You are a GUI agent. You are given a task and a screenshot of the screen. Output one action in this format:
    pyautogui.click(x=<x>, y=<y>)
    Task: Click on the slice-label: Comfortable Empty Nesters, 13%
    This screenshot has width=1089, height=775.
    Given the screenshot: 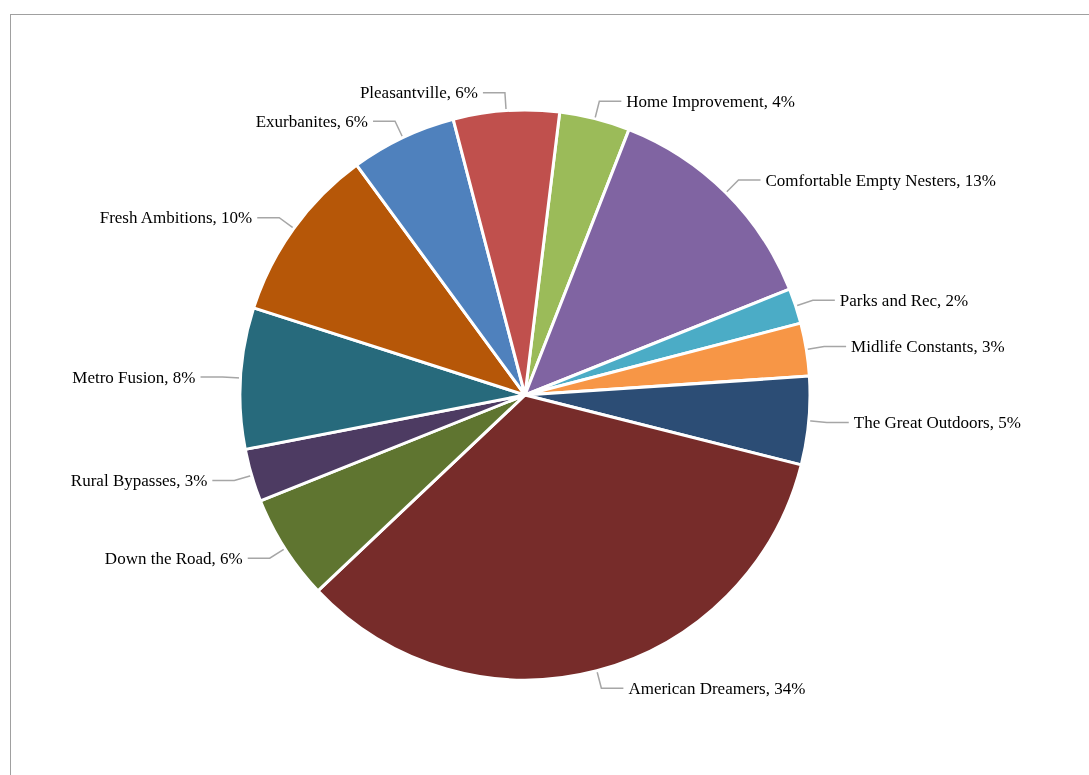 What is the action you would take?
    pyautogui.click(x=880, y=180)
    